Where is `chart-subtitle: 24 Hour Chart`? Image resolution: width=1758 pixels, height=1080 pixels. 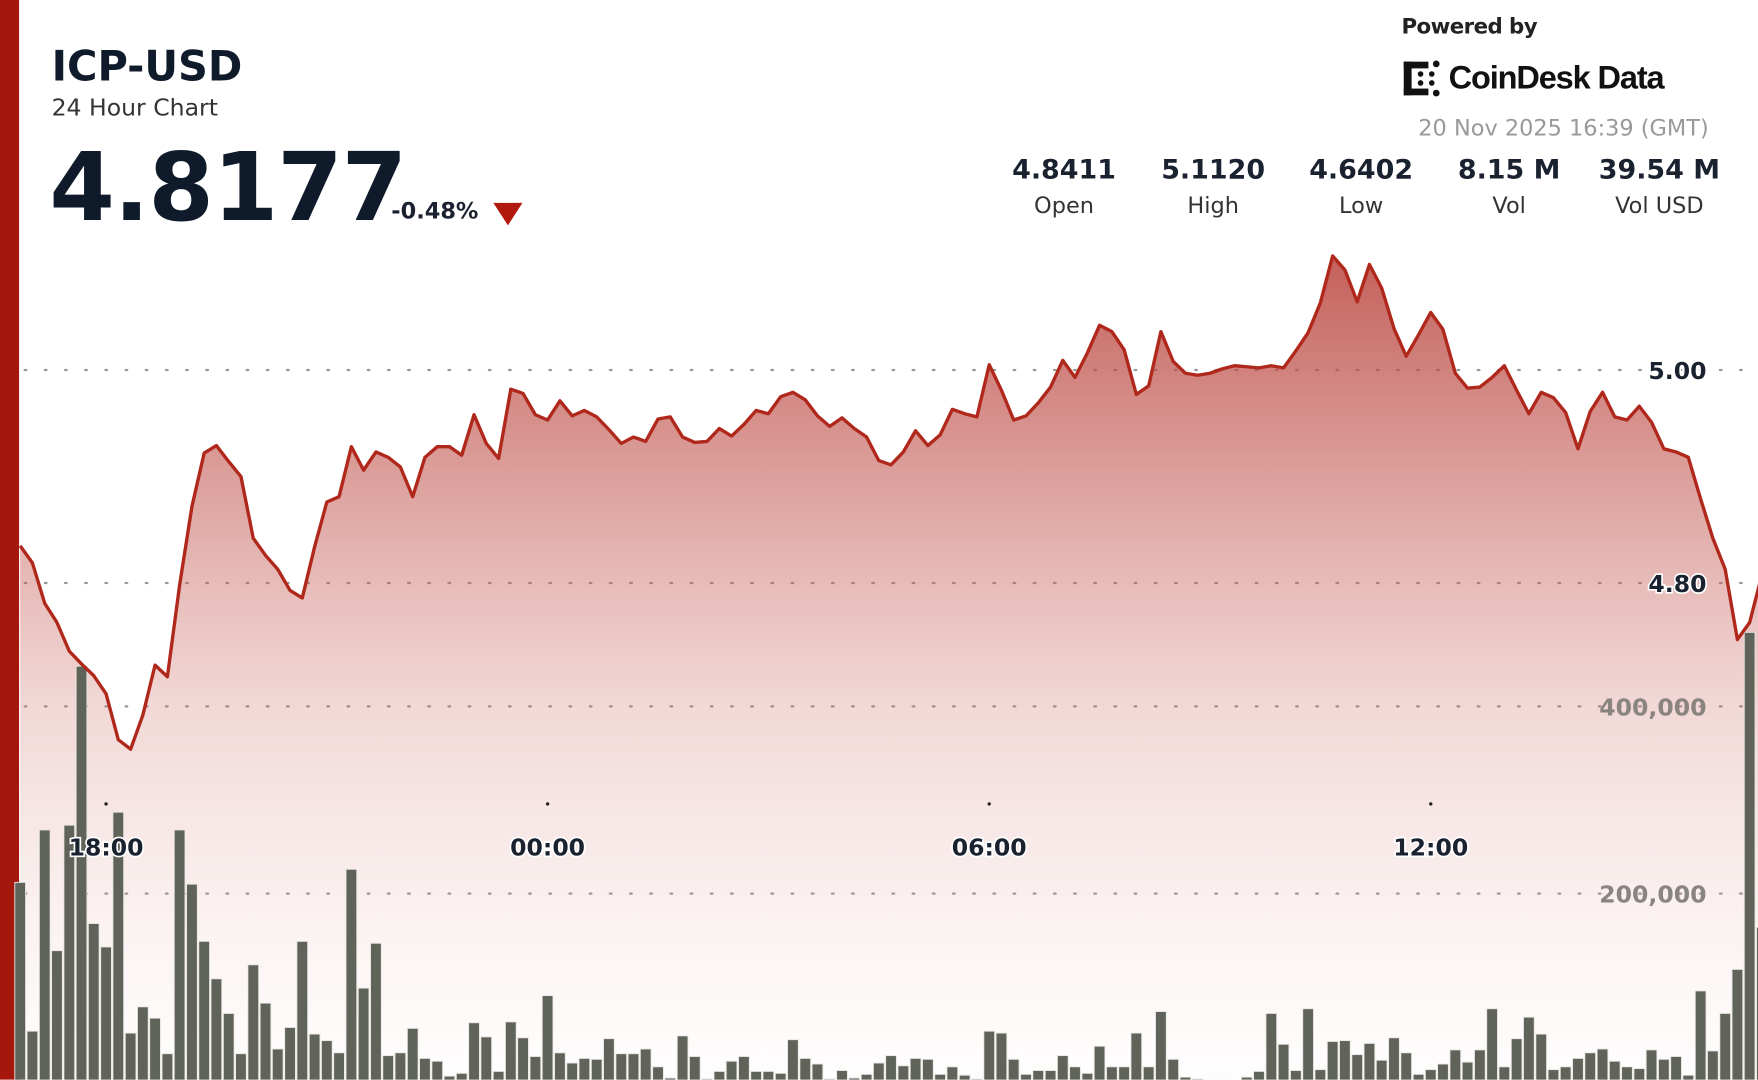 chart-subtitle: 24 Hour Chart is located at coordinates (134, 108).